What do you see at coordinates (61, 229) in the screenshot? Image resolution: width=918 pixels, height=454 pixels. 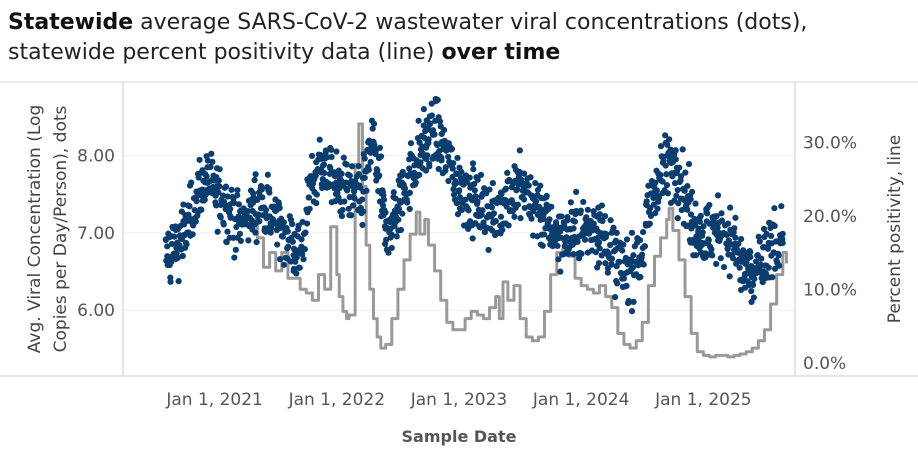 I see `y-left-axis-label-line-2: Copies per Day/Person), dots` at bounding box center [61, 229].